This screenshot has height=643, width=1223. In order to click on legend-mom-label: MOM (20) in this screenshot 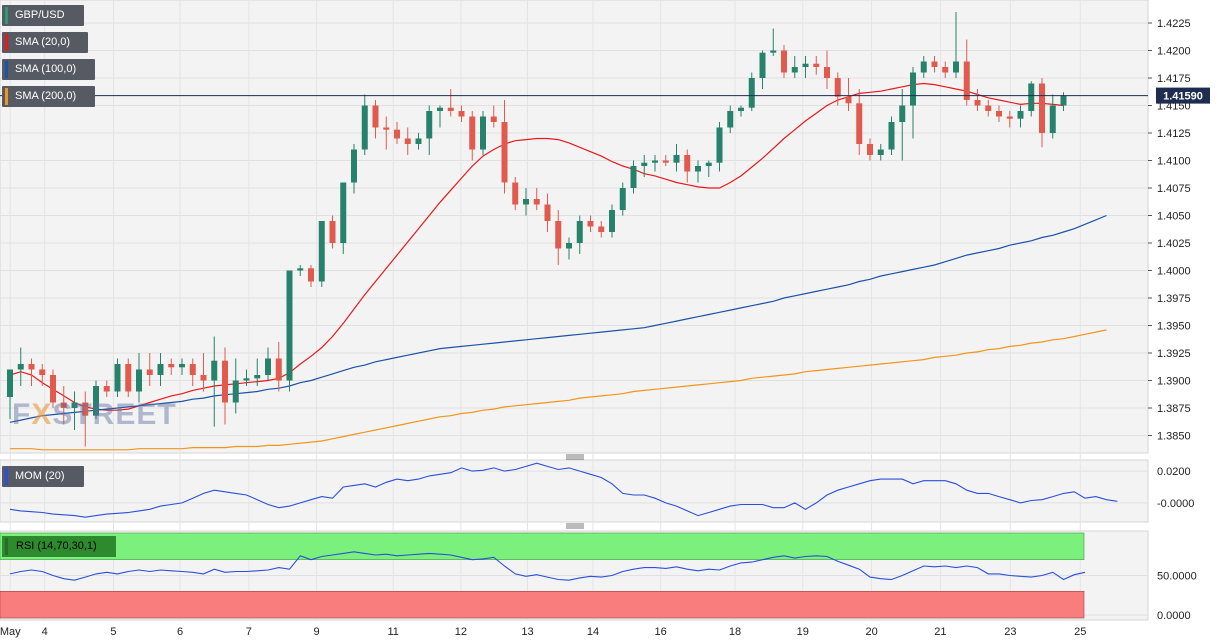, I will do `click(40, 476)`.